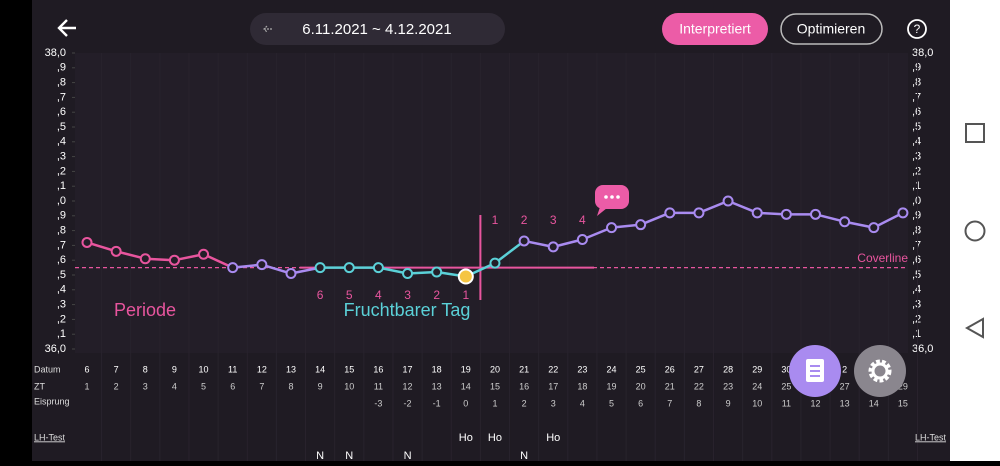 This screenshot has height=466, width=1000. What do you see at coordinates (715, 29) in the screenshot?
I see `interpret-button` at bounding box center [715, 29].